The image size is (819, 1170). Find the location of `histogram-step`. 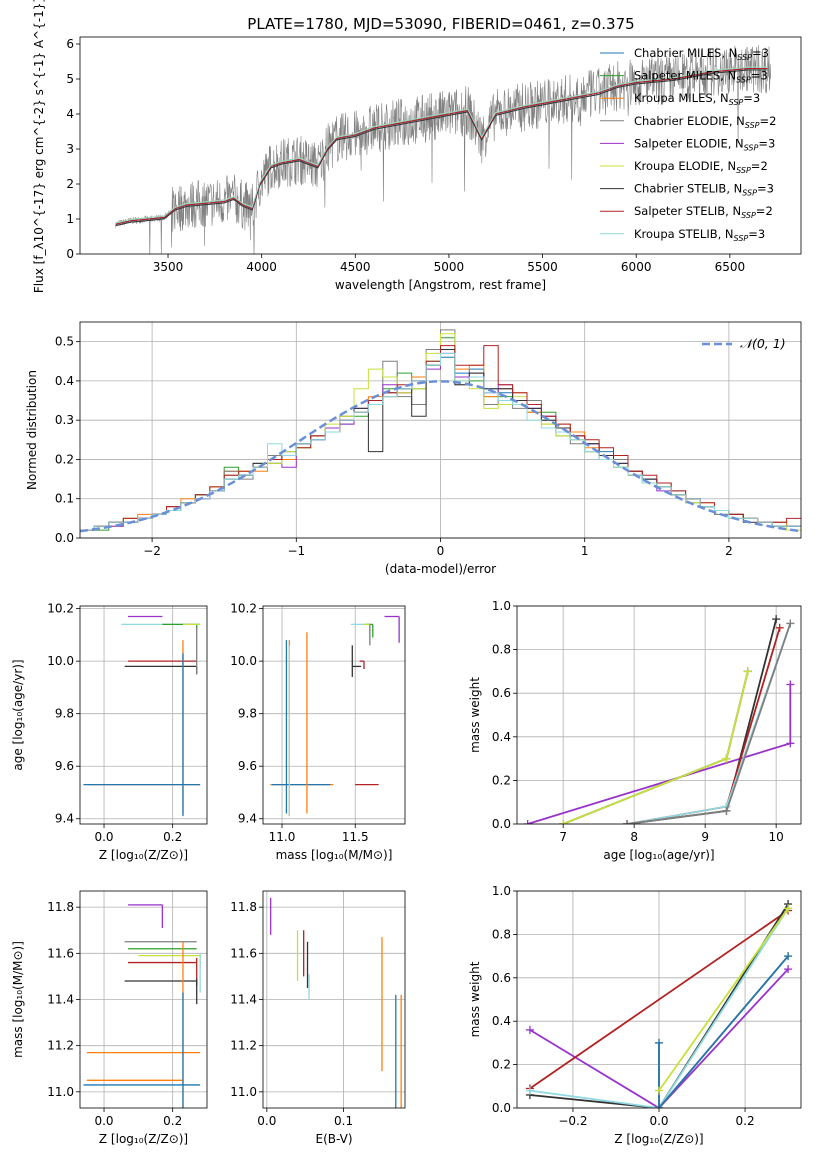

histogram-step is located at coordinates (440, 441).